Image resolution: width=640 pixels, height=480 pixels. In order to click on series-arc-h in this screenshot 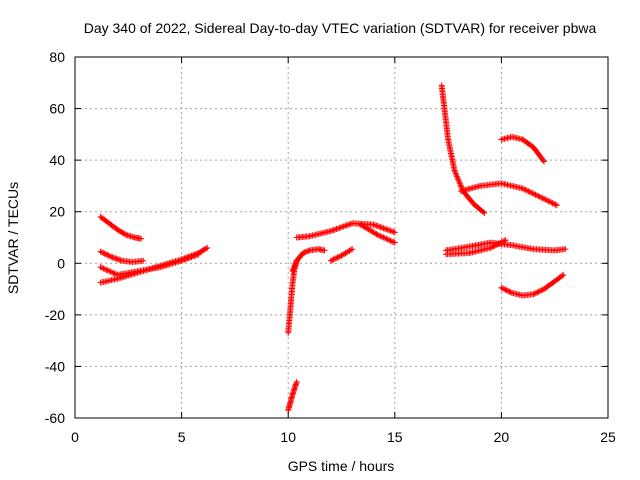, I will do `click(377, 233)`.